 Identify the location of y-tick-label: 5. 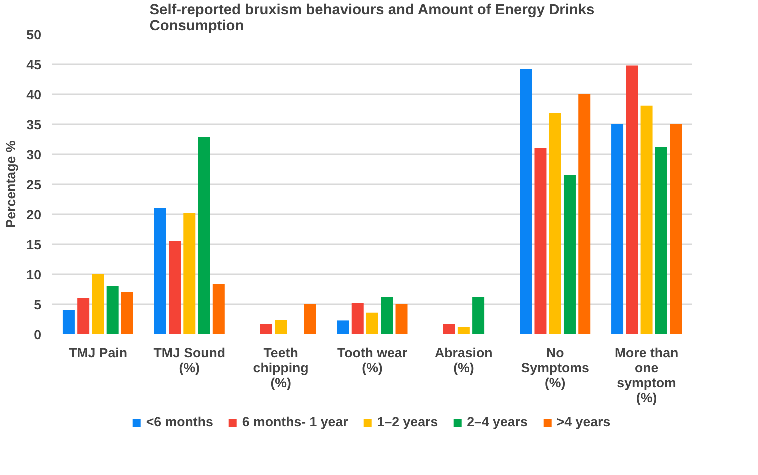
(38, 305).